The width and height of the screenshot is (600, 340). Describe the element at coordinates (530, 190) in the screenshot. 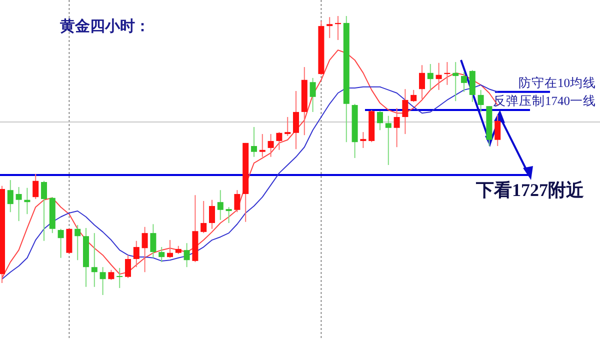

I see `ref-line-label: 下看1727附近` at that location.